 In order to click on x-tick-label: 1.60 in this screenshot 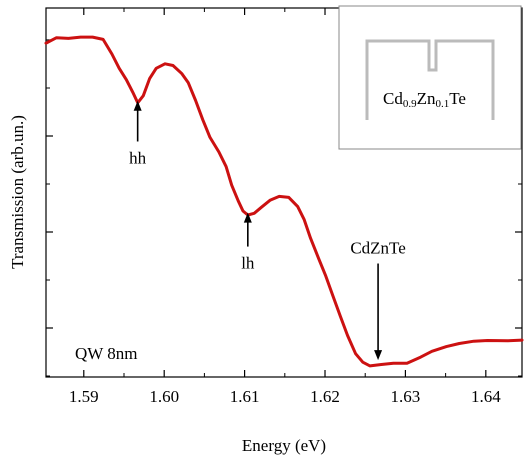, I will do `click(164, 396)`.